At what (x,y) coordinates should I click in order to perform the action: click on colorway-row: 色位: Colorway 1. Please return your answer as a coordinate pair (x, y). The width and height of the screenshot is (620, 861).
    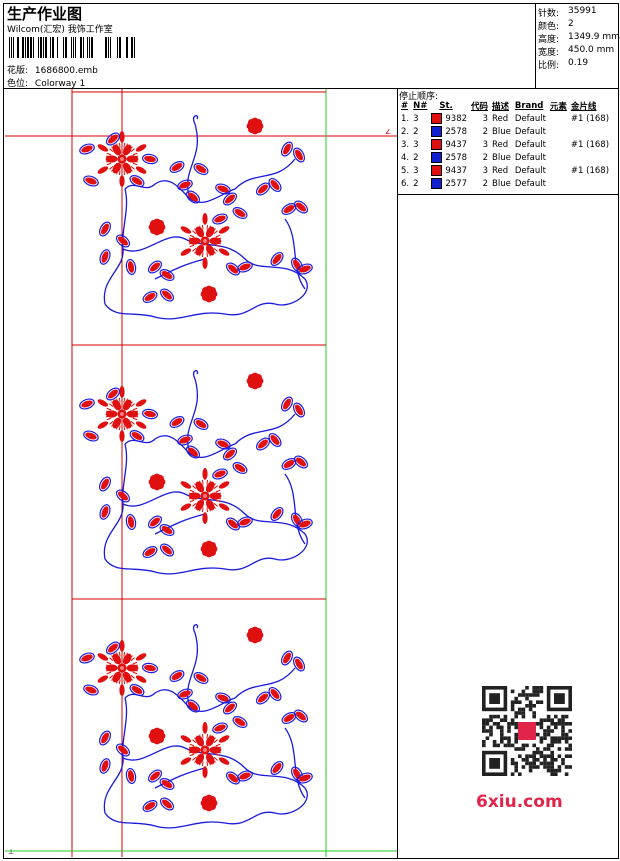
    Looking at the image, I should click on (46, 82).